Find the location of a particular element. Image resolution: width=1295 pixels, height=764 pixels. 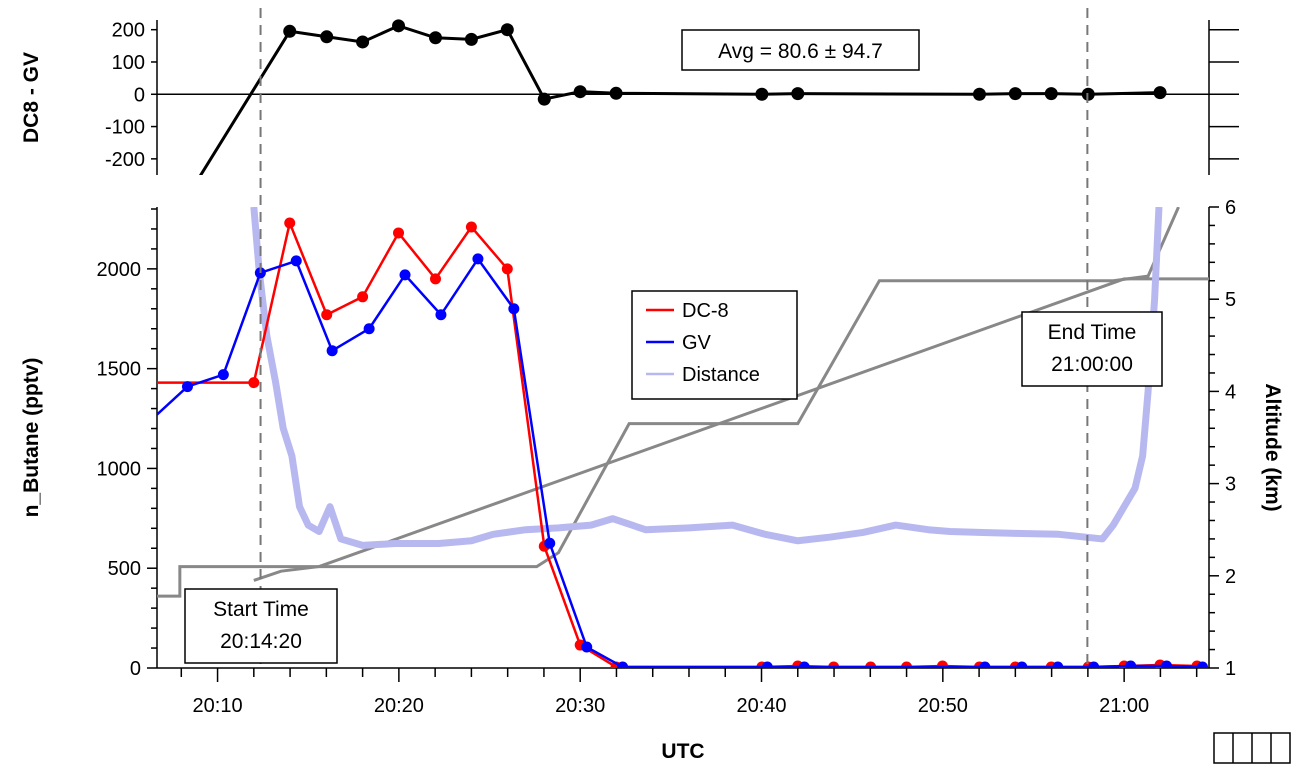

x-tick-label: 20:30 is located at coordinates (580, 706).